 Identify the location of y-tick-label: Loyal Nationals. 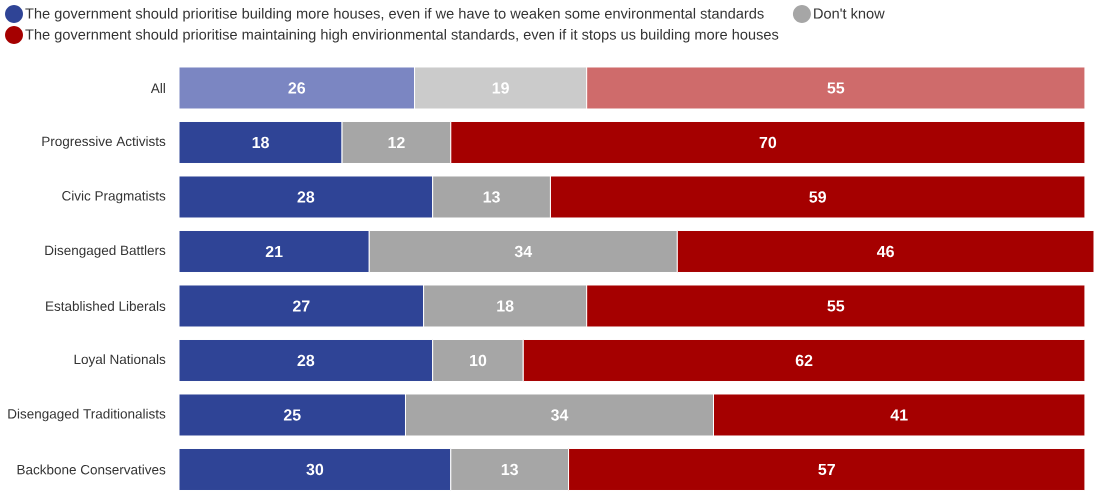
(120, 360).